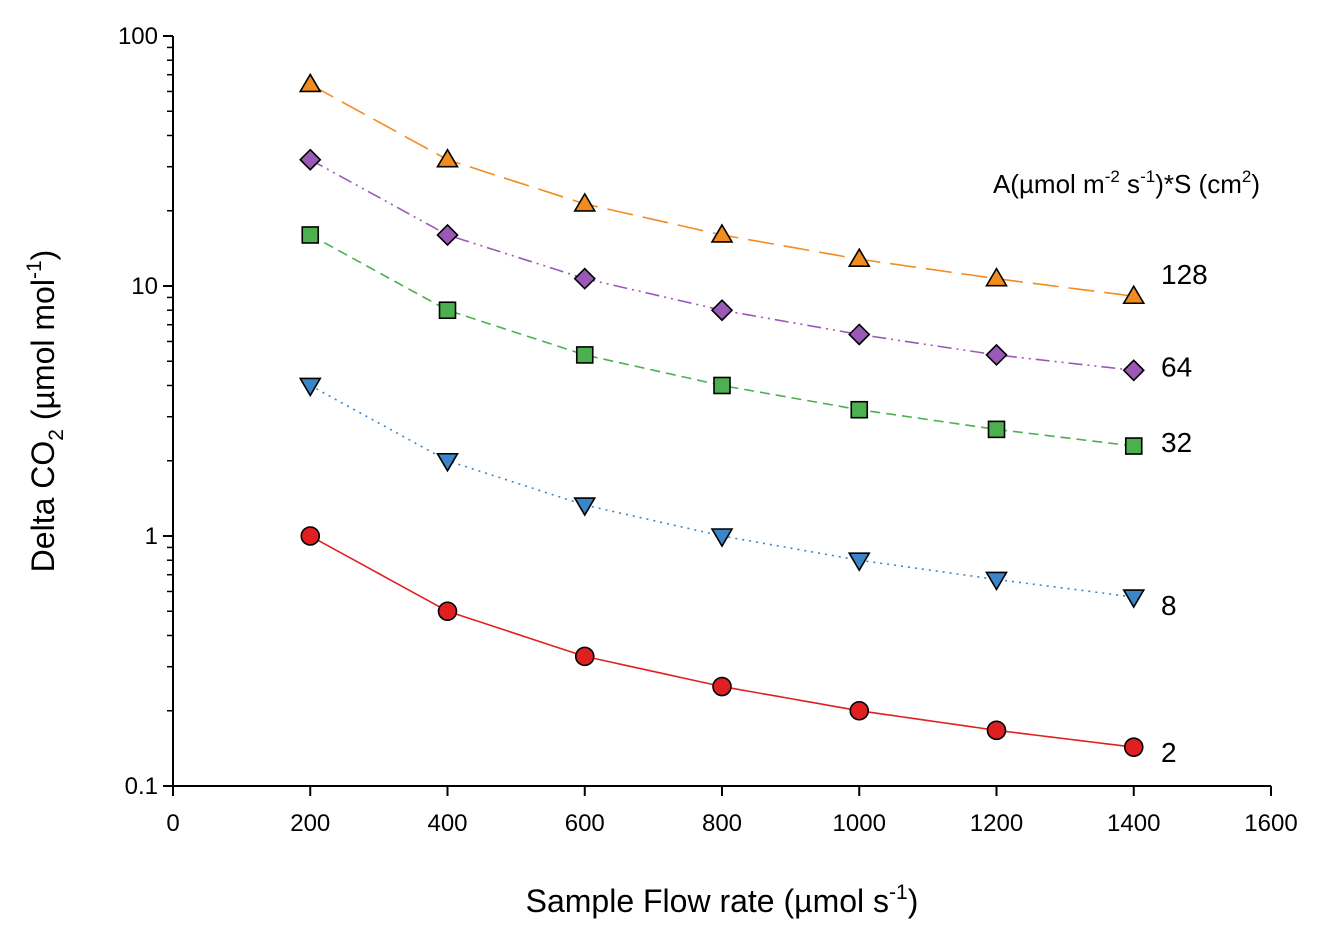  What do you see at coordinates (1169, 752) in the screenshot?
I see `series-label-2: 2` at bounding box center [1169, 752].